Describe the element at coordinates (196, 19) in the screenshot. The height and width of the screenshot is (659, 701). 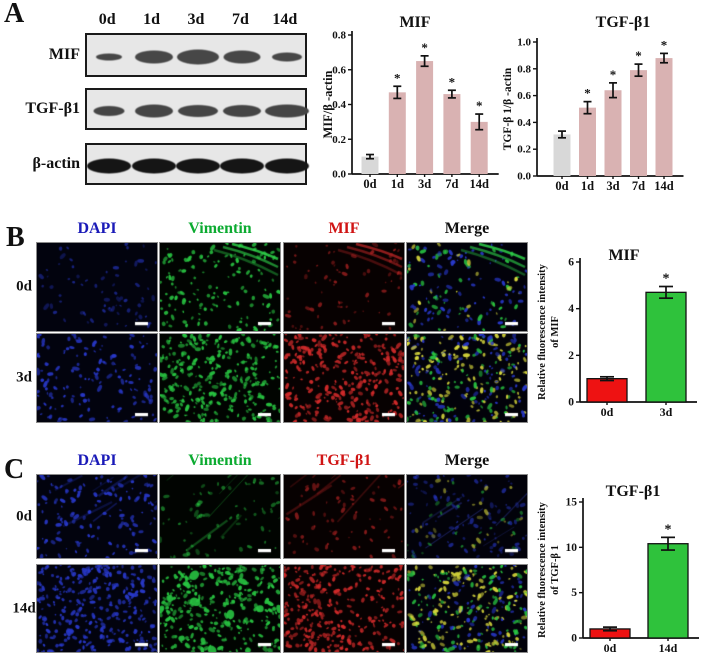
I see `blot-lane-header: 3d` at that location.